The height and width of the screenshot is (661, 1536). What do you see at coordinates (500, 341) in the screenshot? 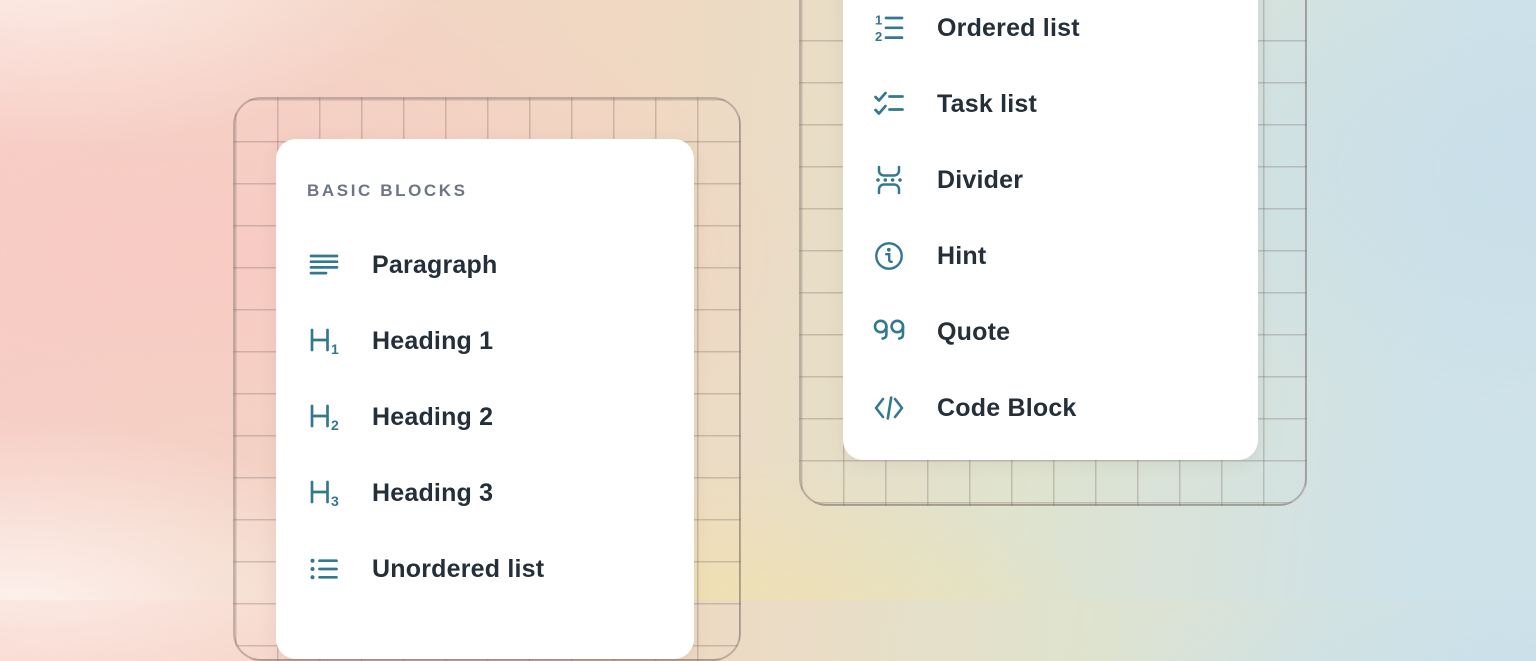
I see `menu-item-heading-1: 1 Heading 1` at bounding box center [500, 341].